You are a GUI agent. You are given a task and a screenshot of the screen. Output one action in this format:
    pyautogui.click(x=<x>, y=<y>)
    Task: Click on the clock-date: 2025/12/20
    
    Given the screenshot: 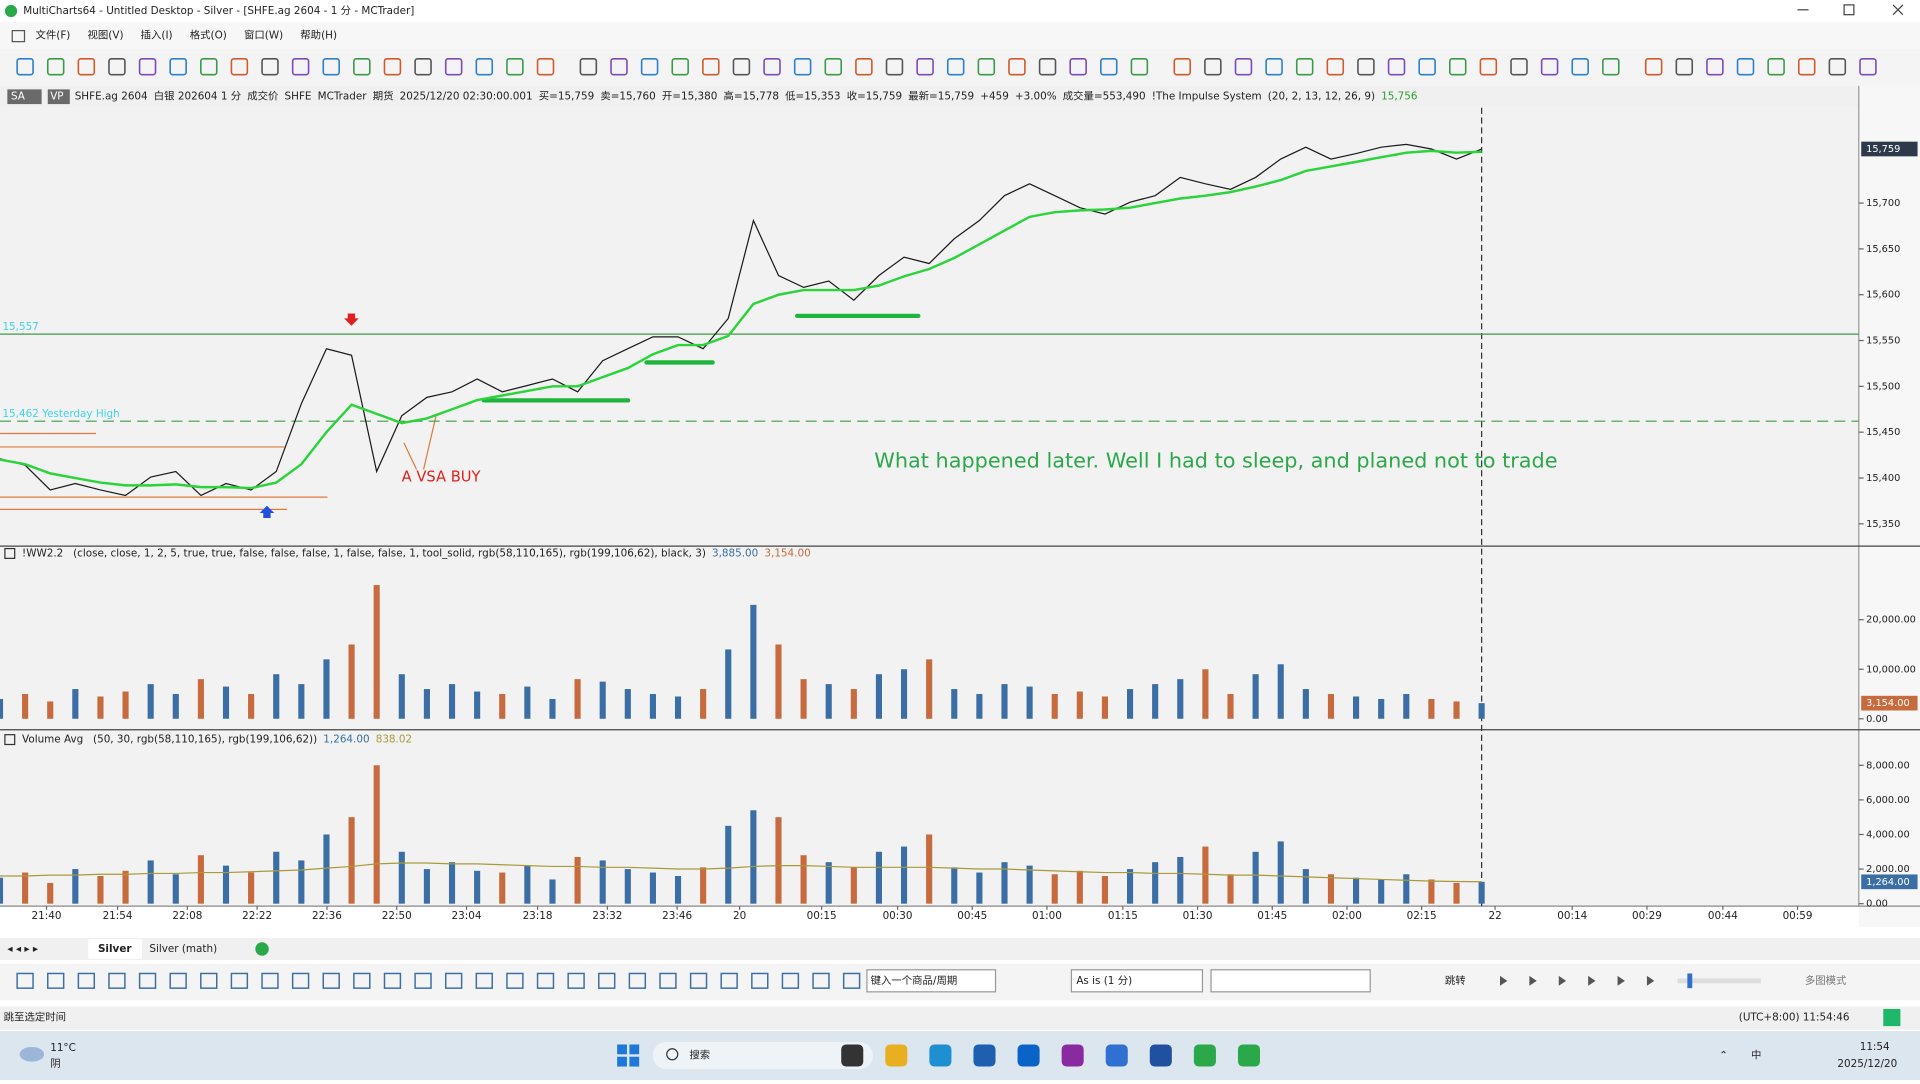 What is the action you would take?
    pyautogui.click(x=1867, y=1064)
    